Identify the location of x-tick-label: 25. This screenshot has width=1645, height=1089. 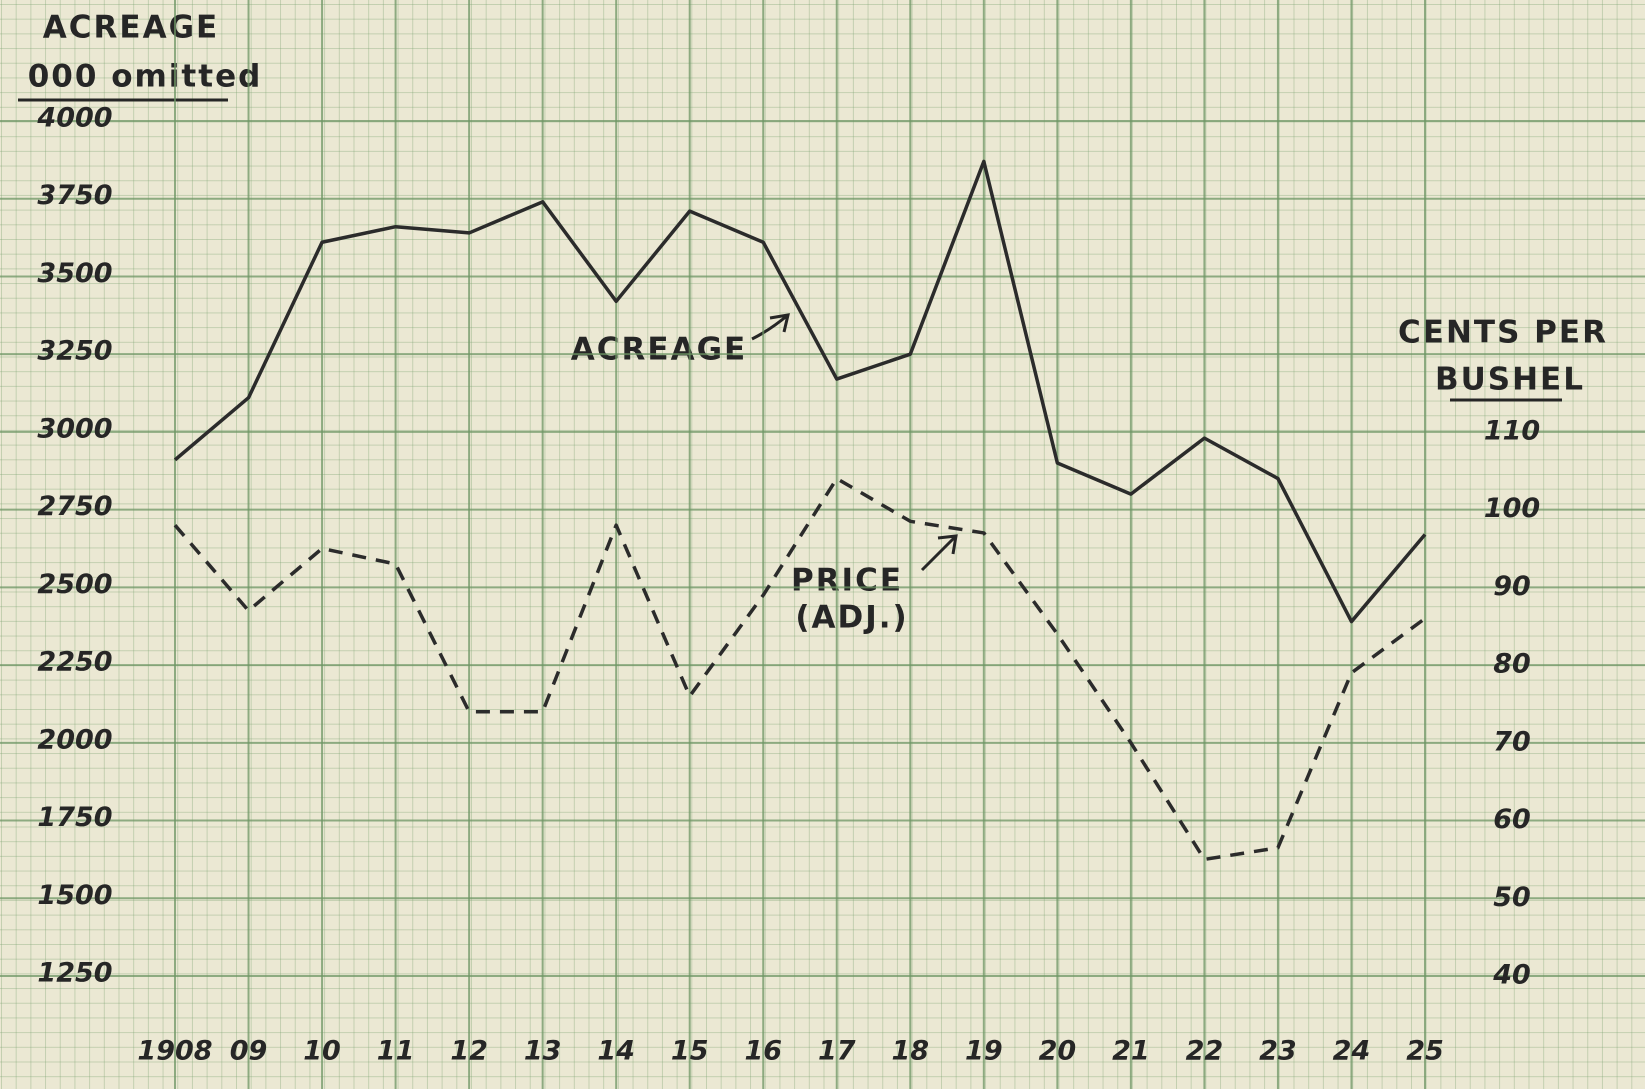
(1425, 1051).